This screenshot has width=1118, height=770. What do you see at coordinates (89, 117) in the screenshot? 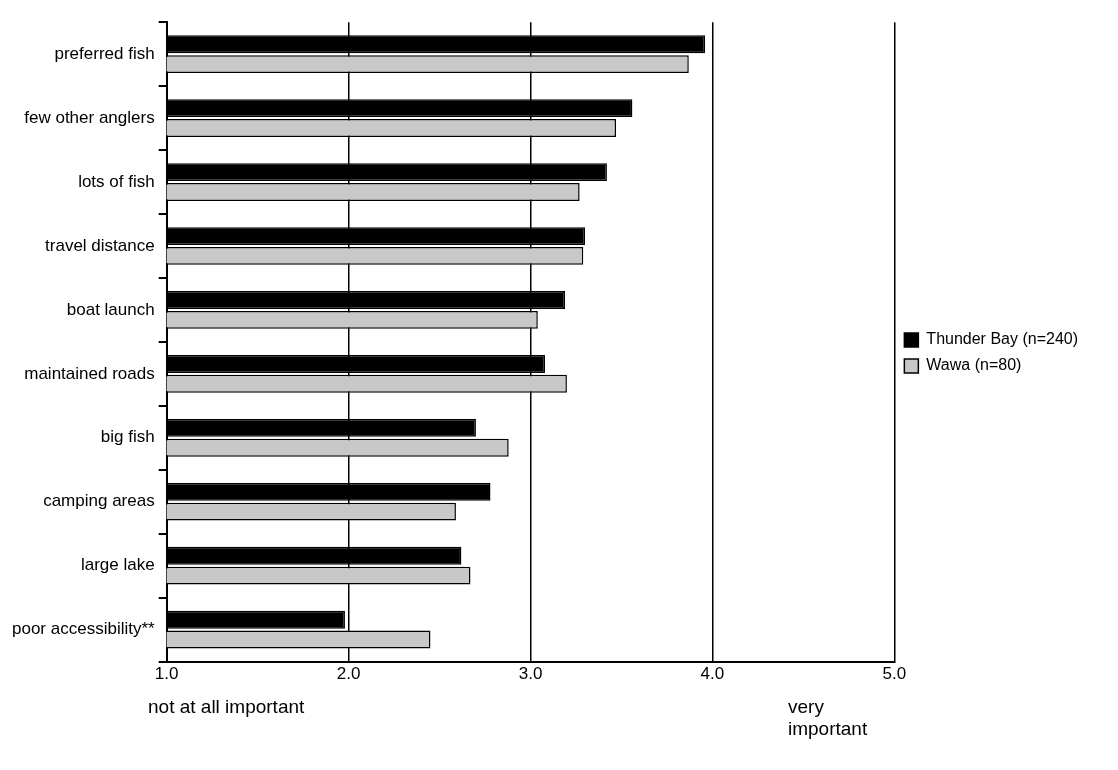
I see `y-tick-label: few other anglers` at bounding box center [89, 117].